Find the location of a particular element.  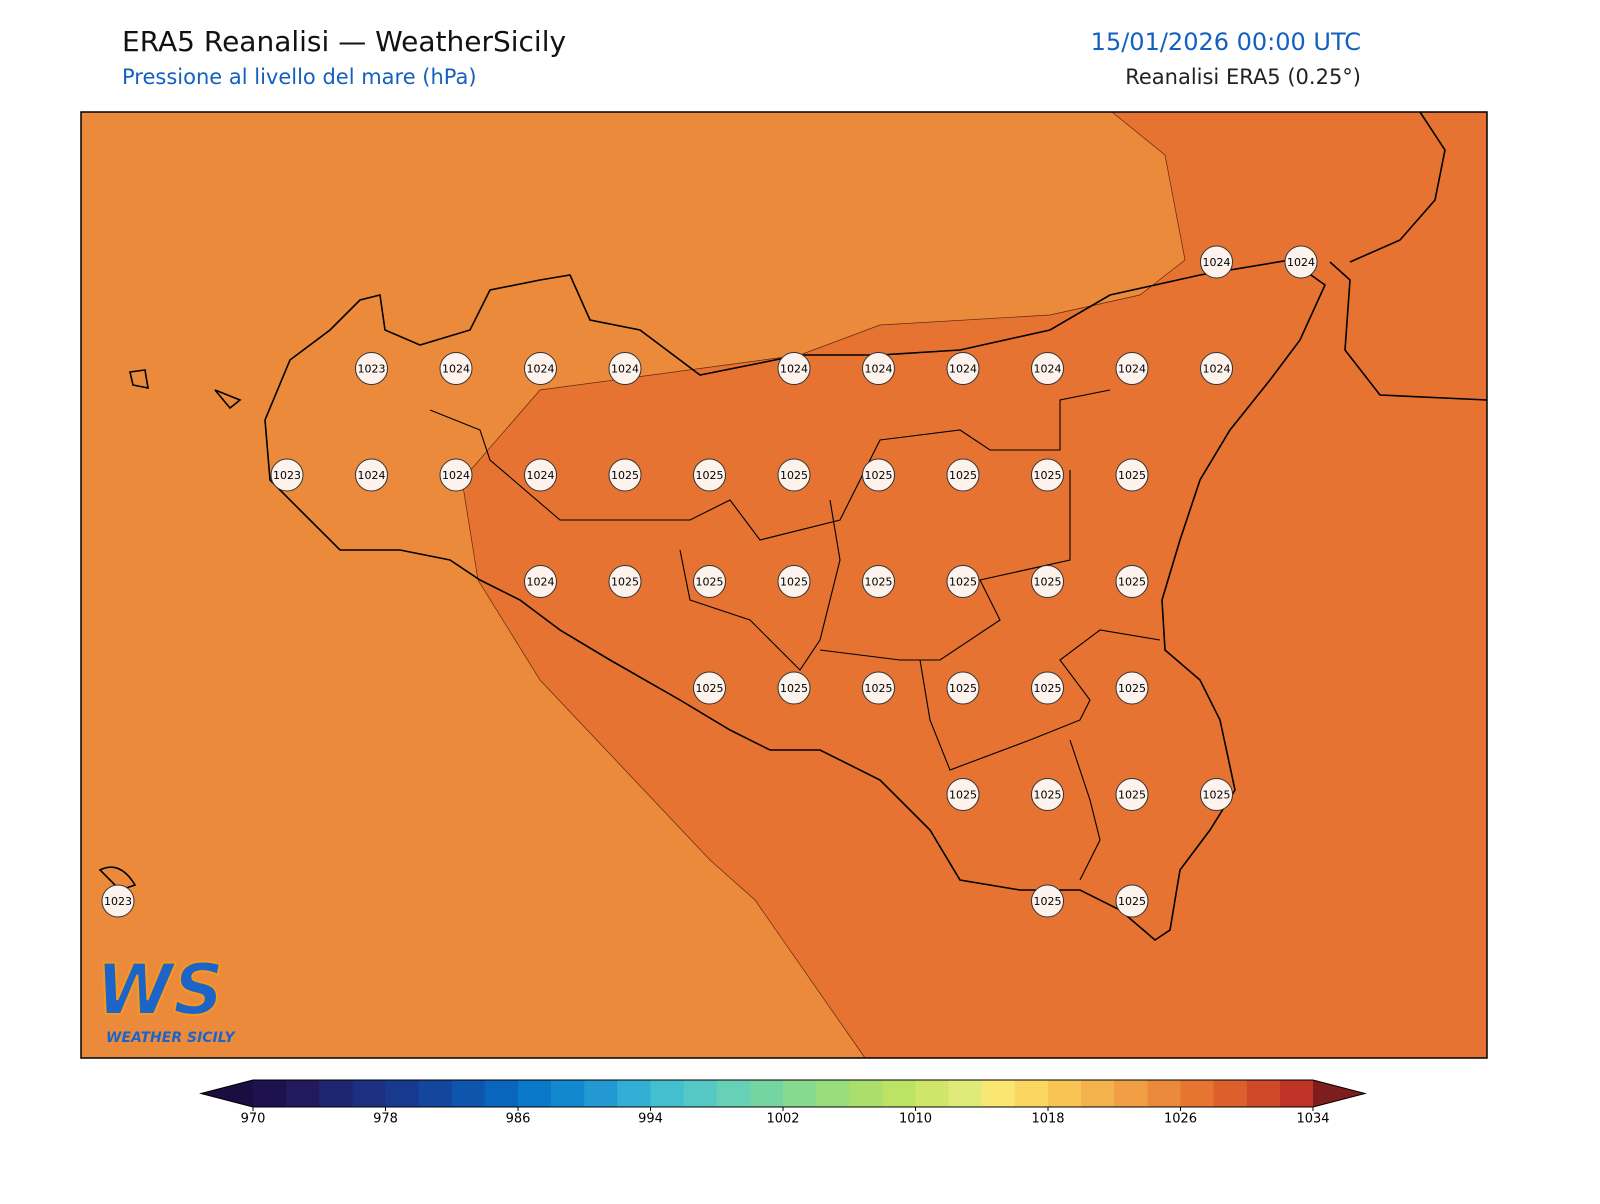

colorbar-tick-label: 970 is located at coordinates (253, 1119).